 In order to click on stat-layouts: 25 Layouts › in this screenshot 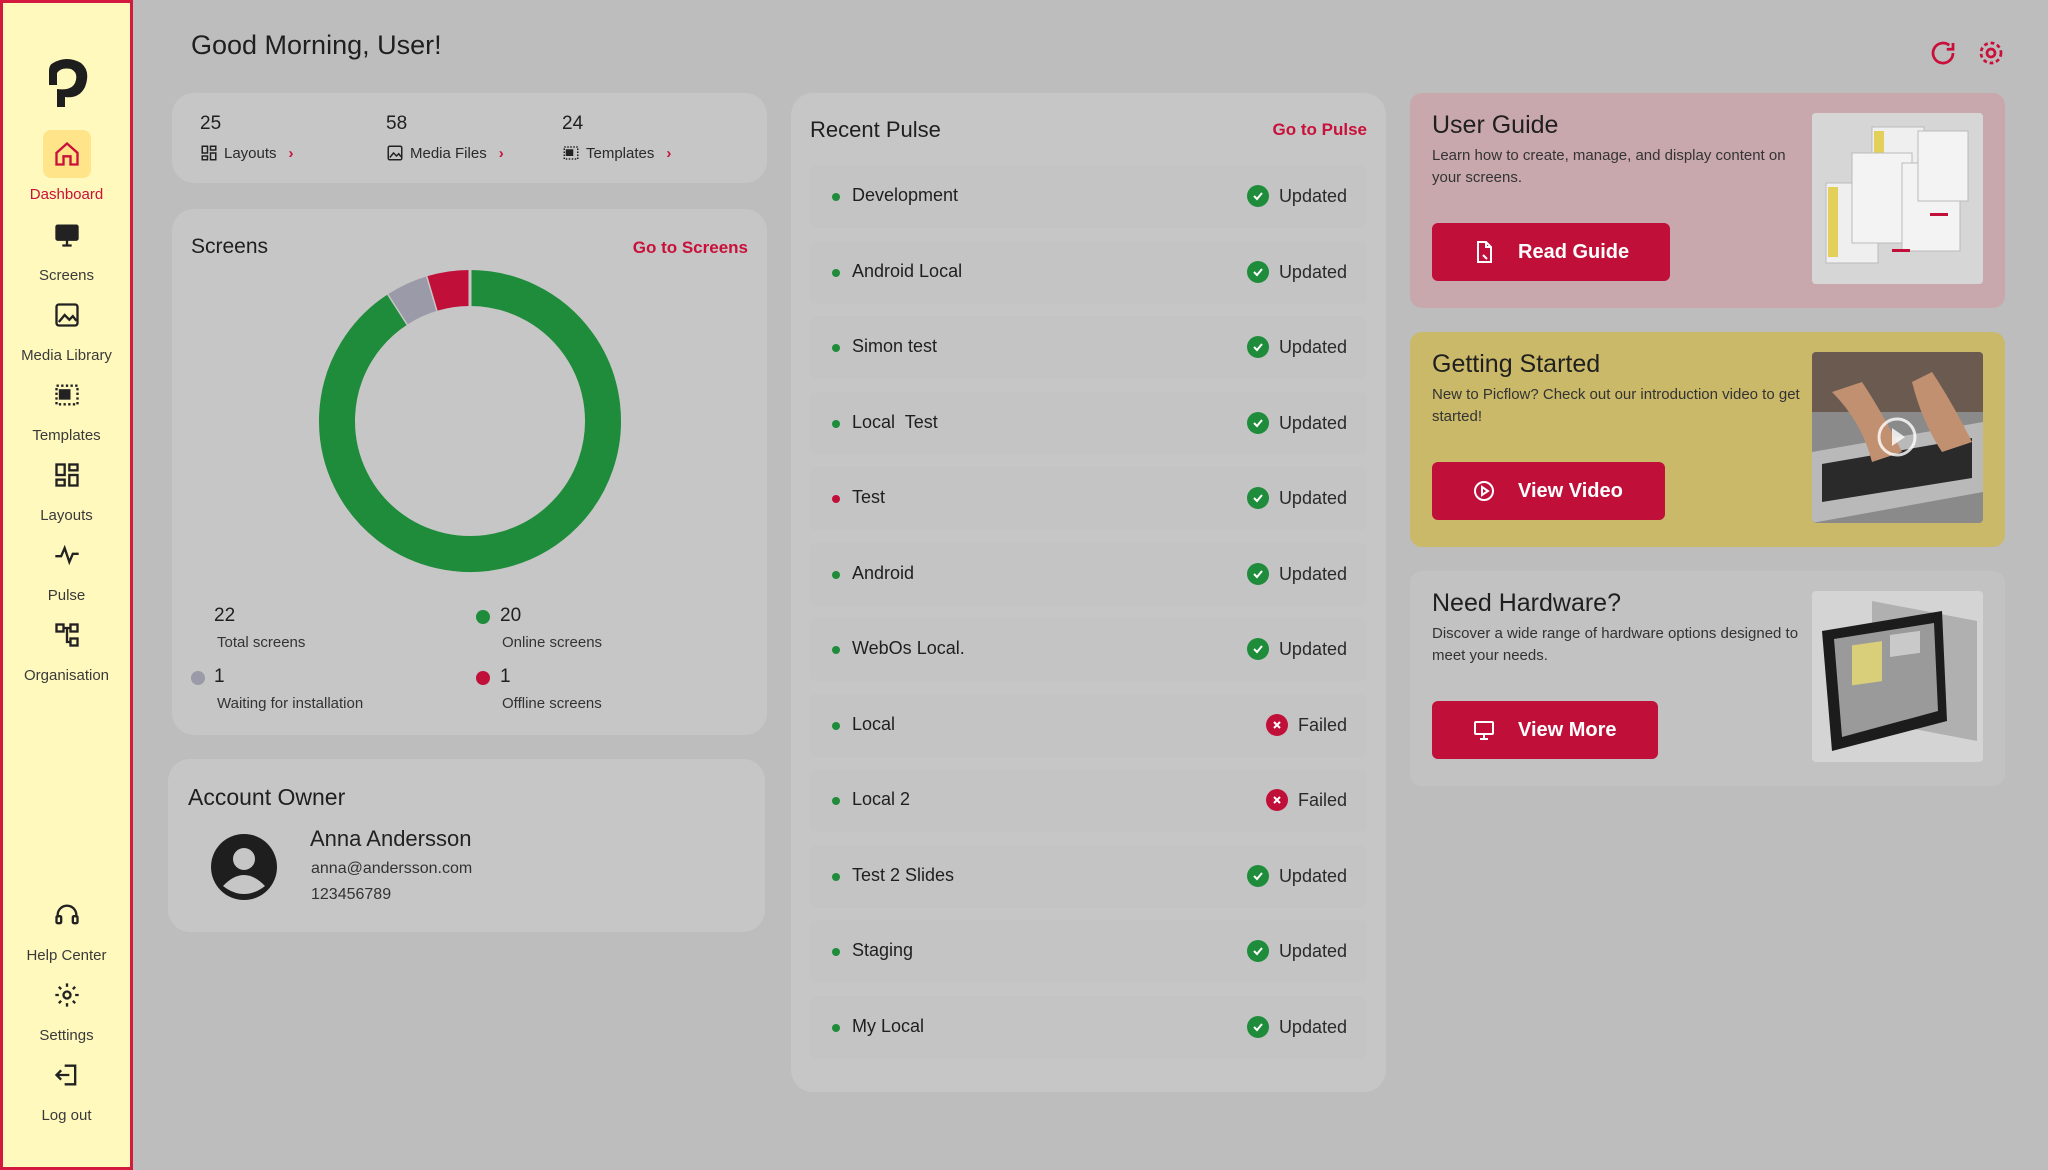, I will do `click(247, 137)`.